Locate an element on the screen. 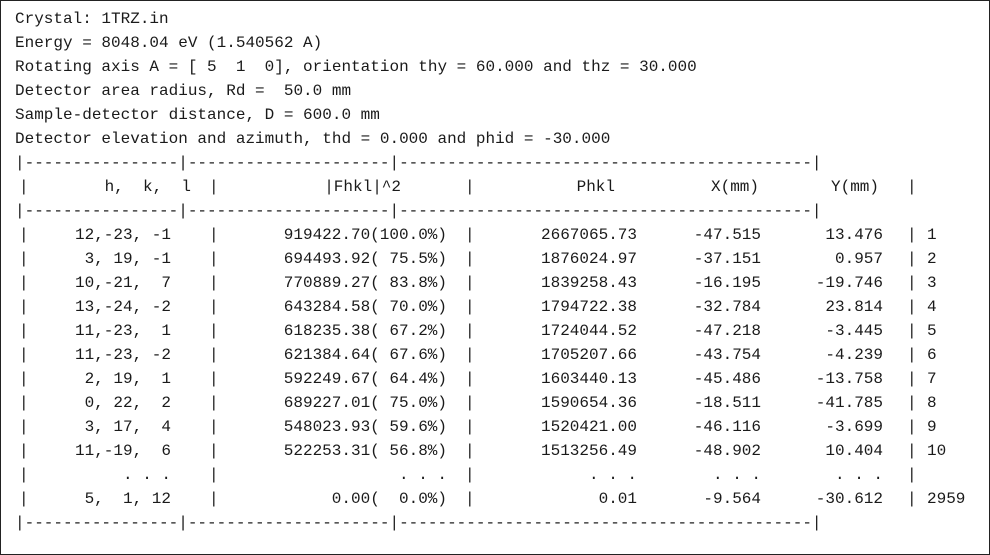 The image size is (990, 555). cell-x: -18.511 is located at coordinates (727, 403).